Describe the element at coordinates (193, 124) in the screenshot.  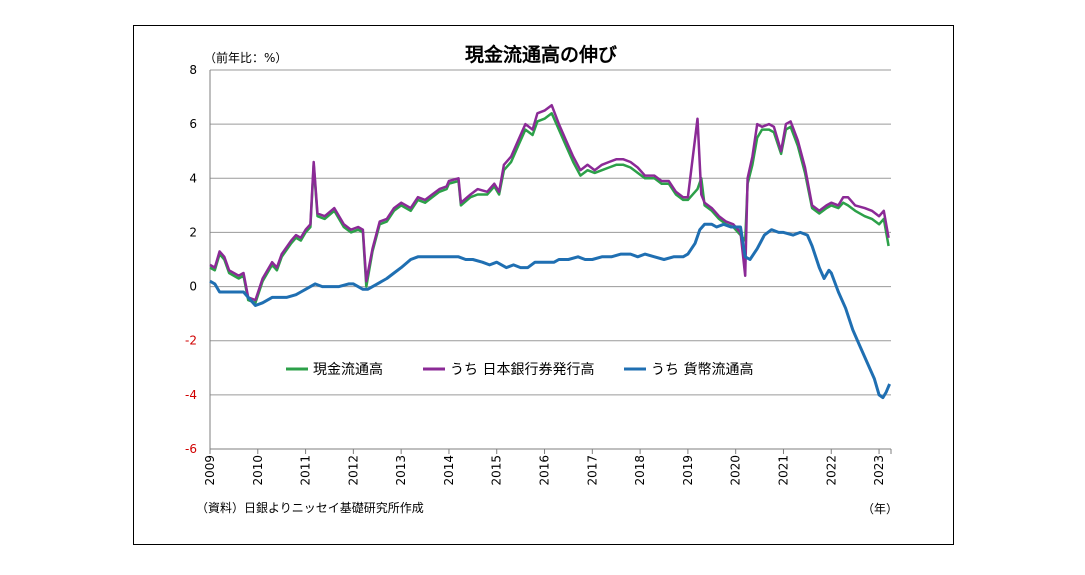
I see `y-tick-label: 6` at that location.